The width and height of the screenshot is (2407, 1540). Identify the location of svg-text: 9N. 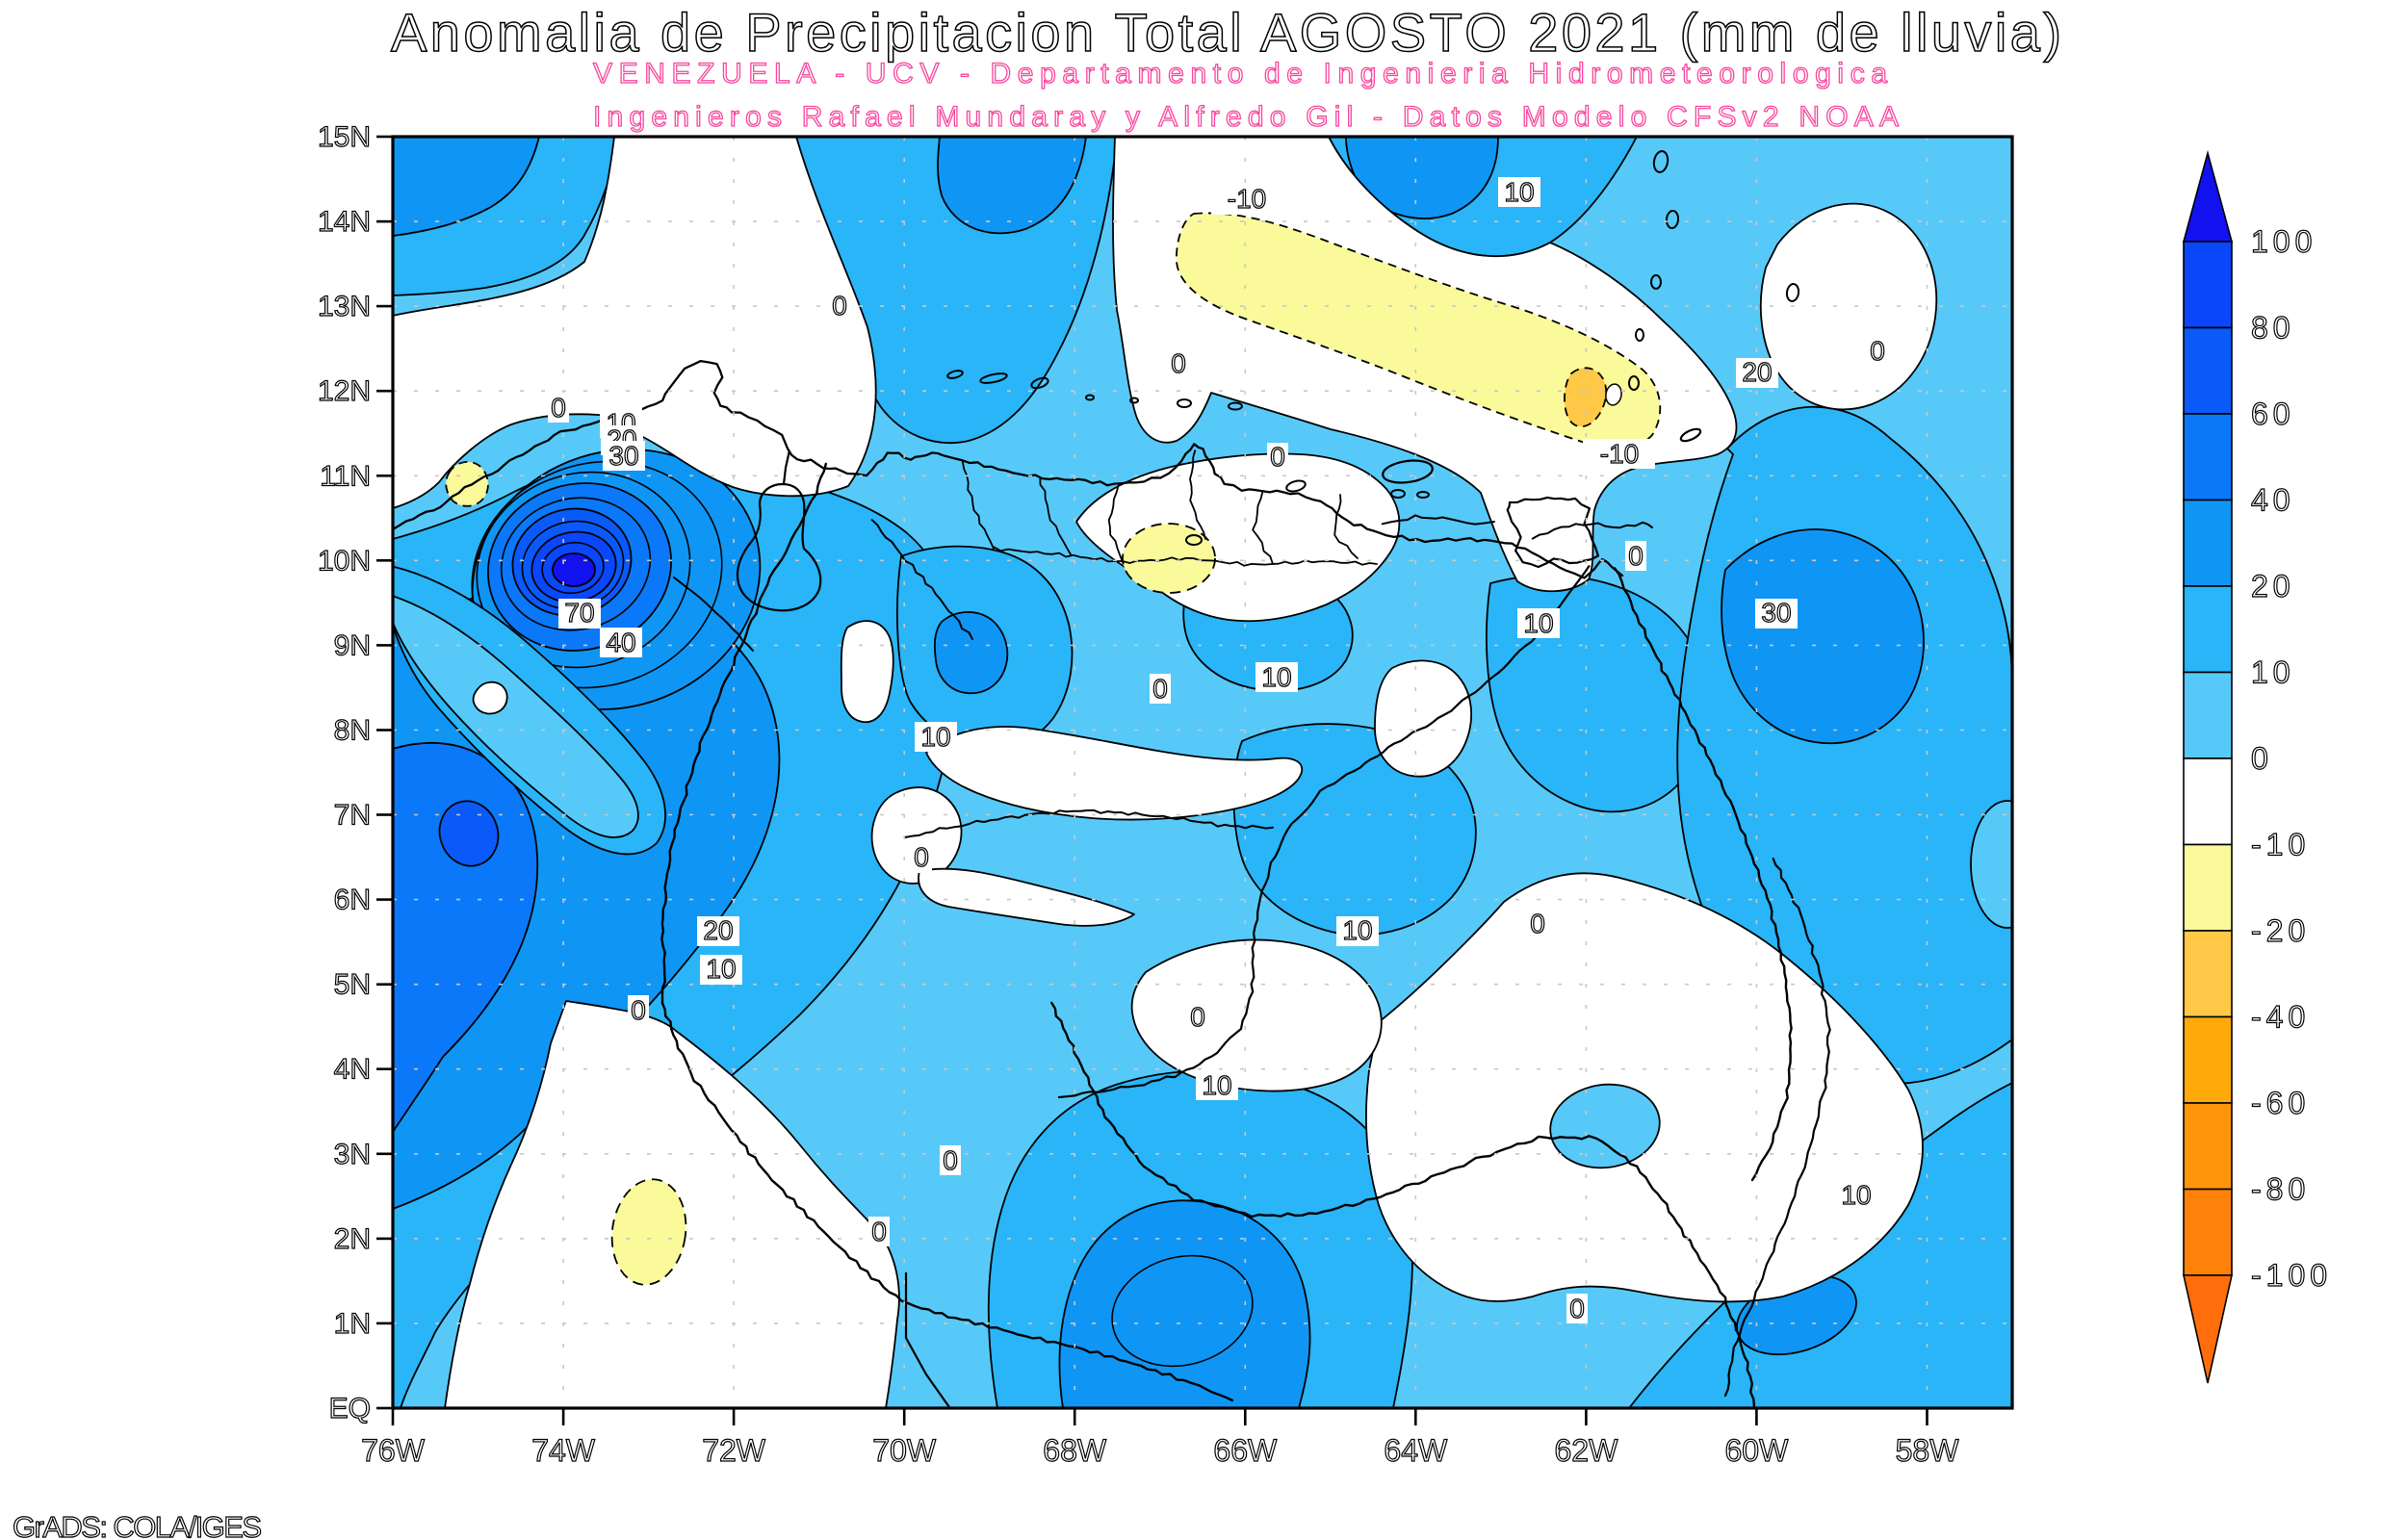
(352, 645).